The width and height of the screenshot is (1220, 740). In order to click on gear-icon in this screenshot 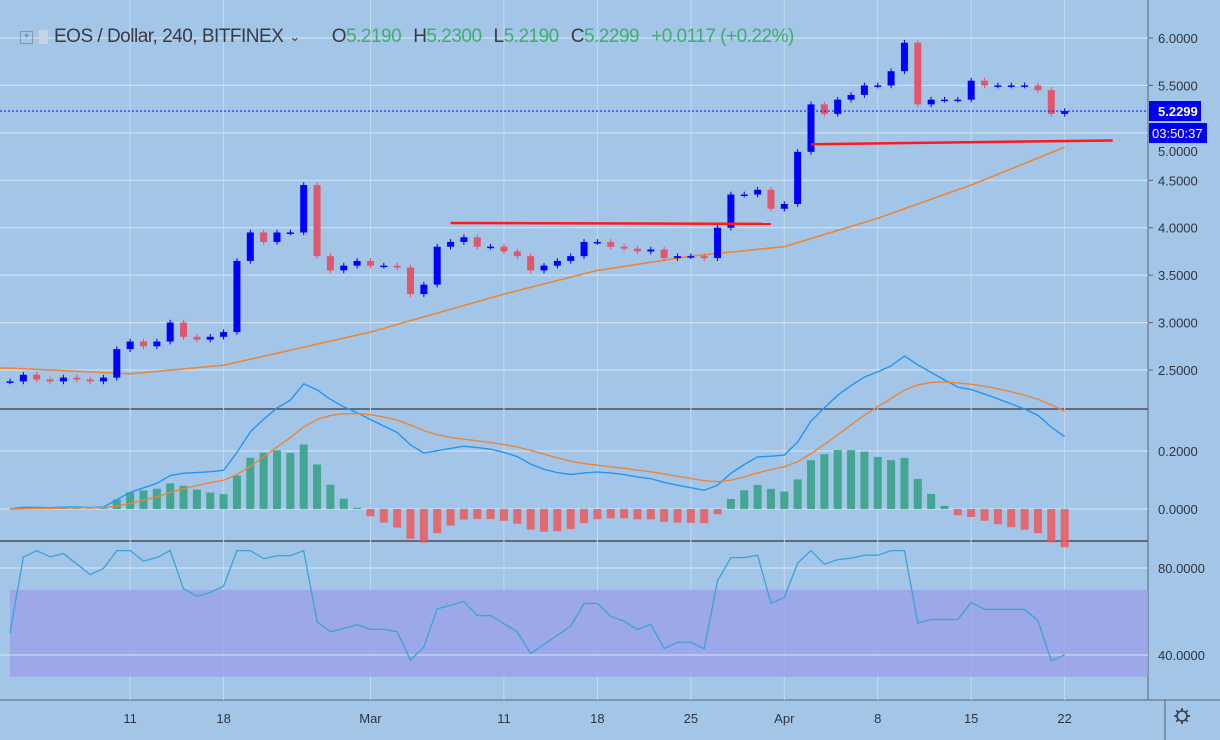, I will do `click(1182, 716)`.